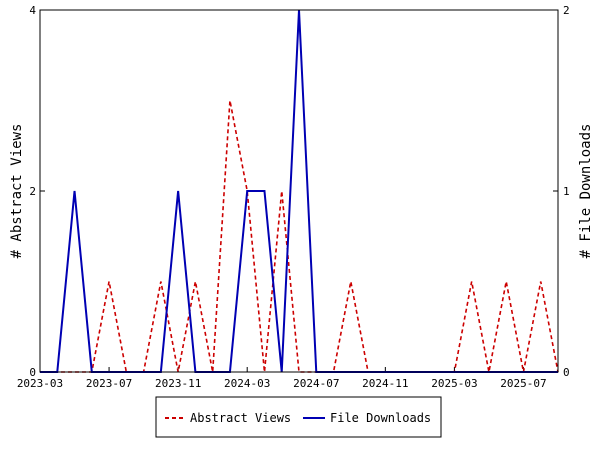 The image size is (600, 450). I want to click on y-left-tick-label: 0, so click(32, 372).